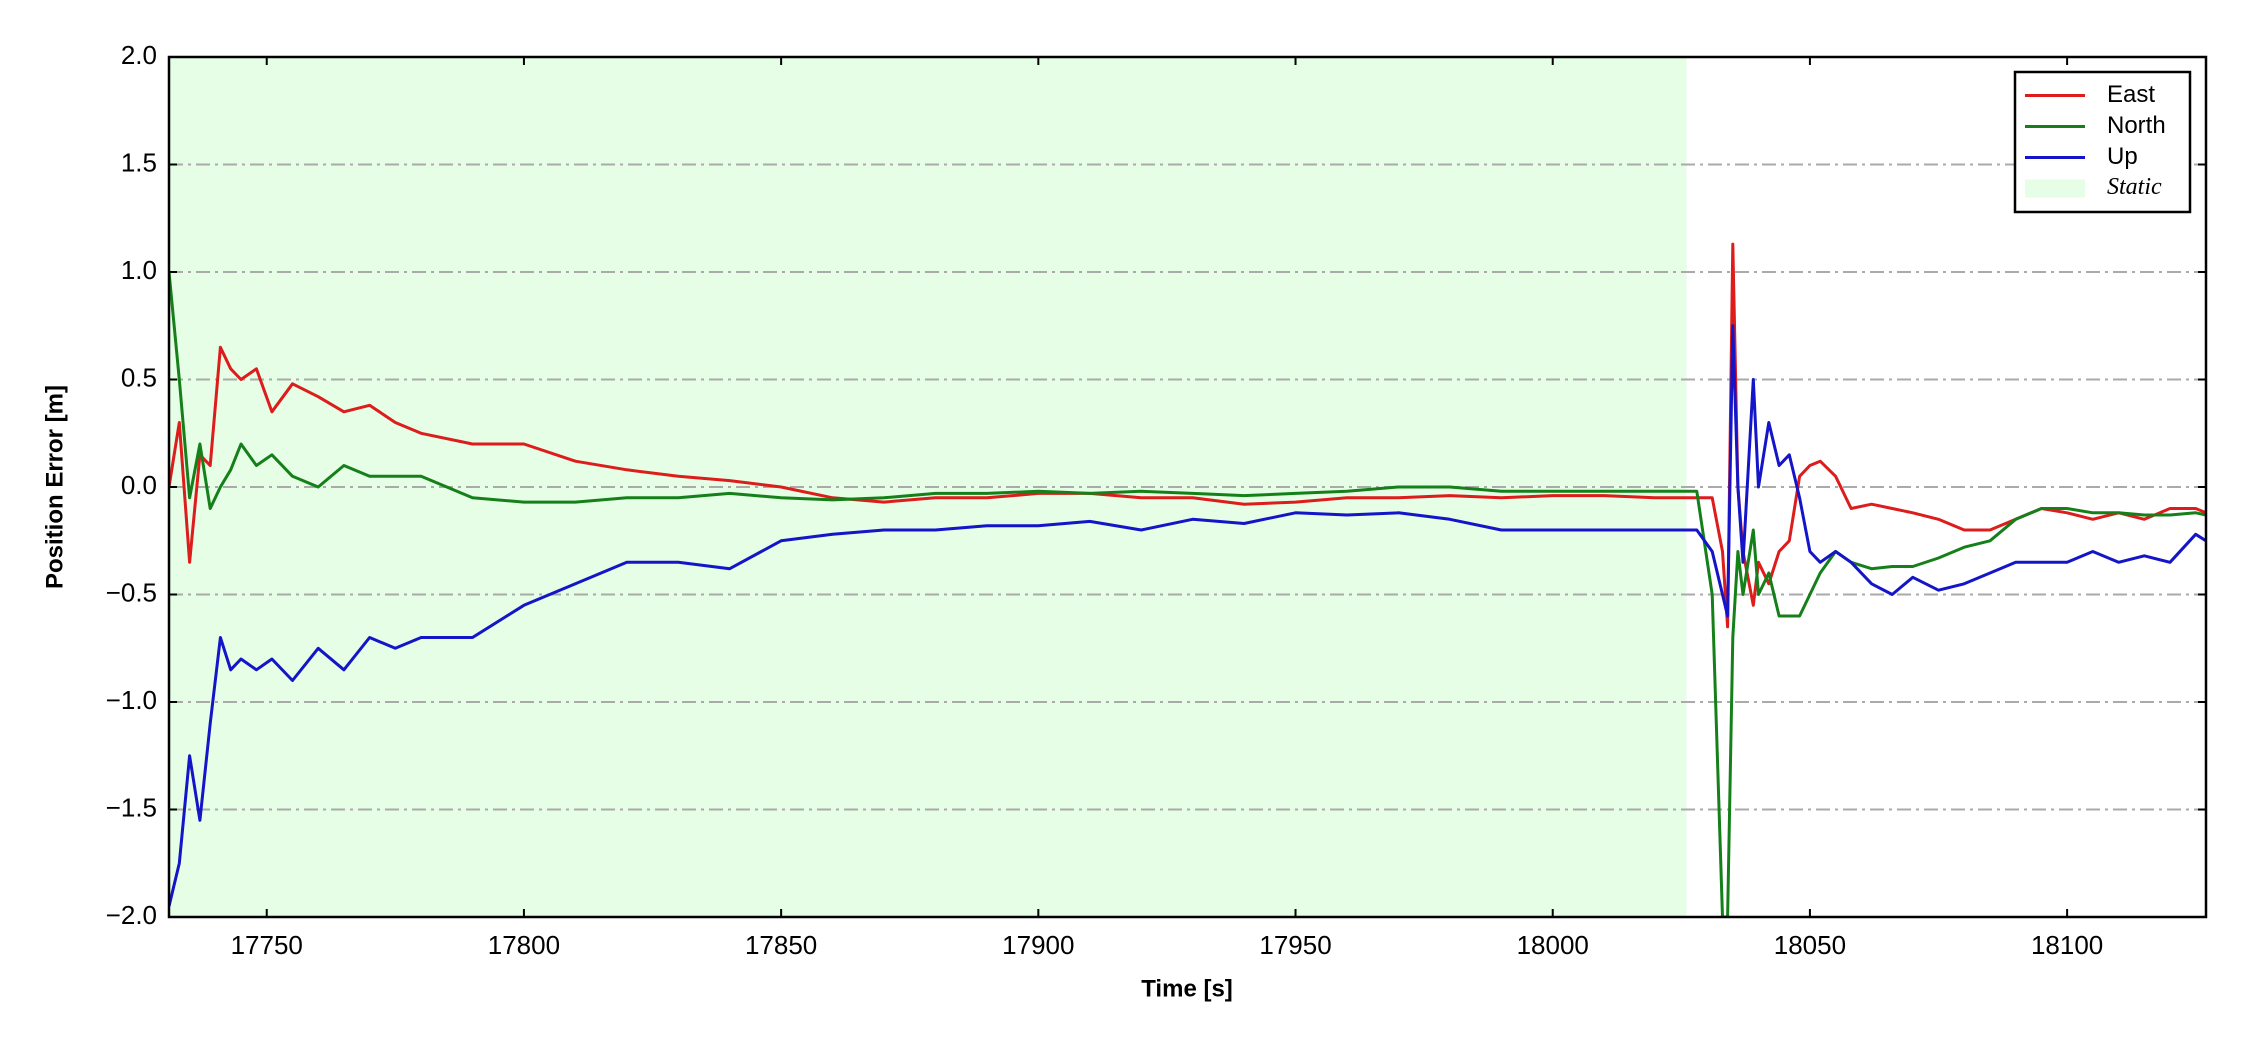 This screenshot has height=1050, width=2250. What do you see at coordinates (2131, 94) in the screenshot?
I see `legend-label: East` at bounding box center [2131, 94].